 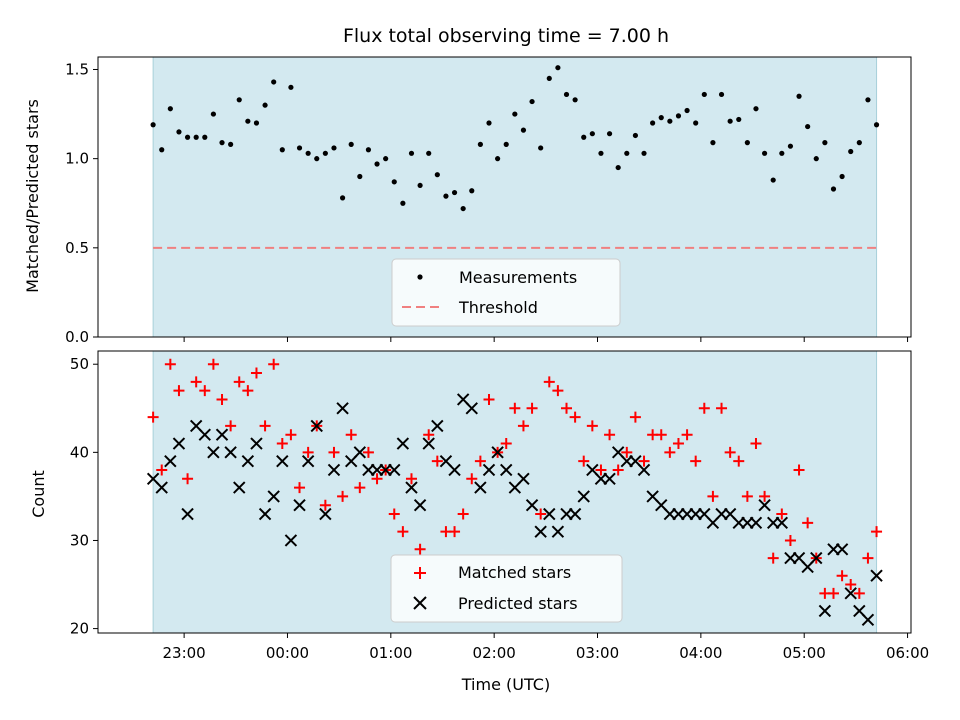 What do you see at coordinates (84, 496) in the screenshot?
I see `count-y-axis: 20 30 40 50` at bounding box center [84, 496].